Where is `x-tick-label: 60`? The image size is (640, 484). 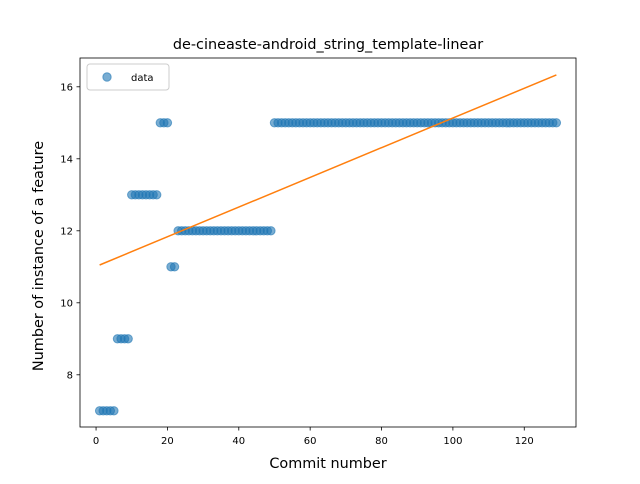
x-tick-label: 60 is located at coordinates (310, 441).